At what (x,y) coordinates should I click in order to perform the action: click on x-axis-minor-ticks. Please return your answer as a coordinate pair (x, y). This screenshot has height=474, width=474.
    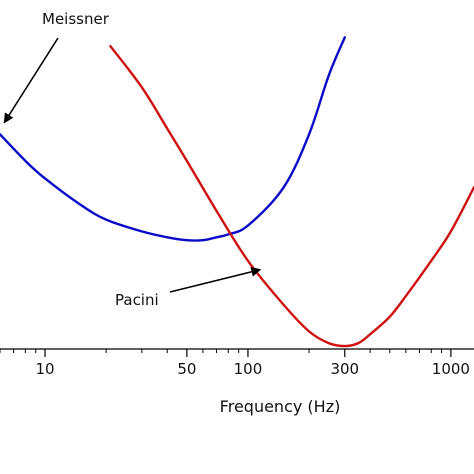
    Looking at the image, I should click on (221, 351).